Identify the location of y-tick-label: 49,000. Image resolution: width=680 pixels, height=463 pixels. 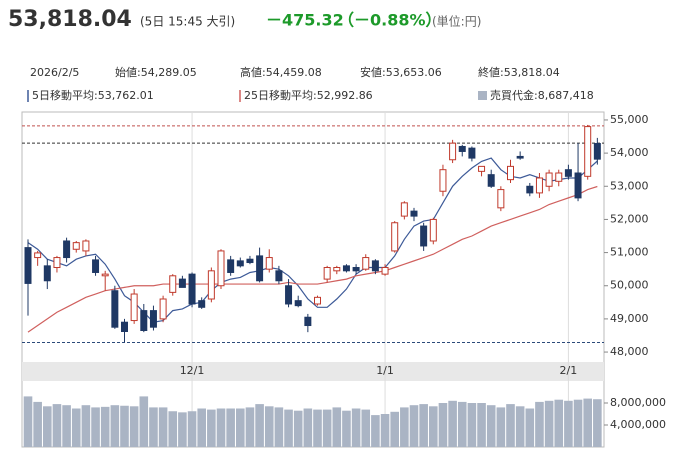
(629, 318).